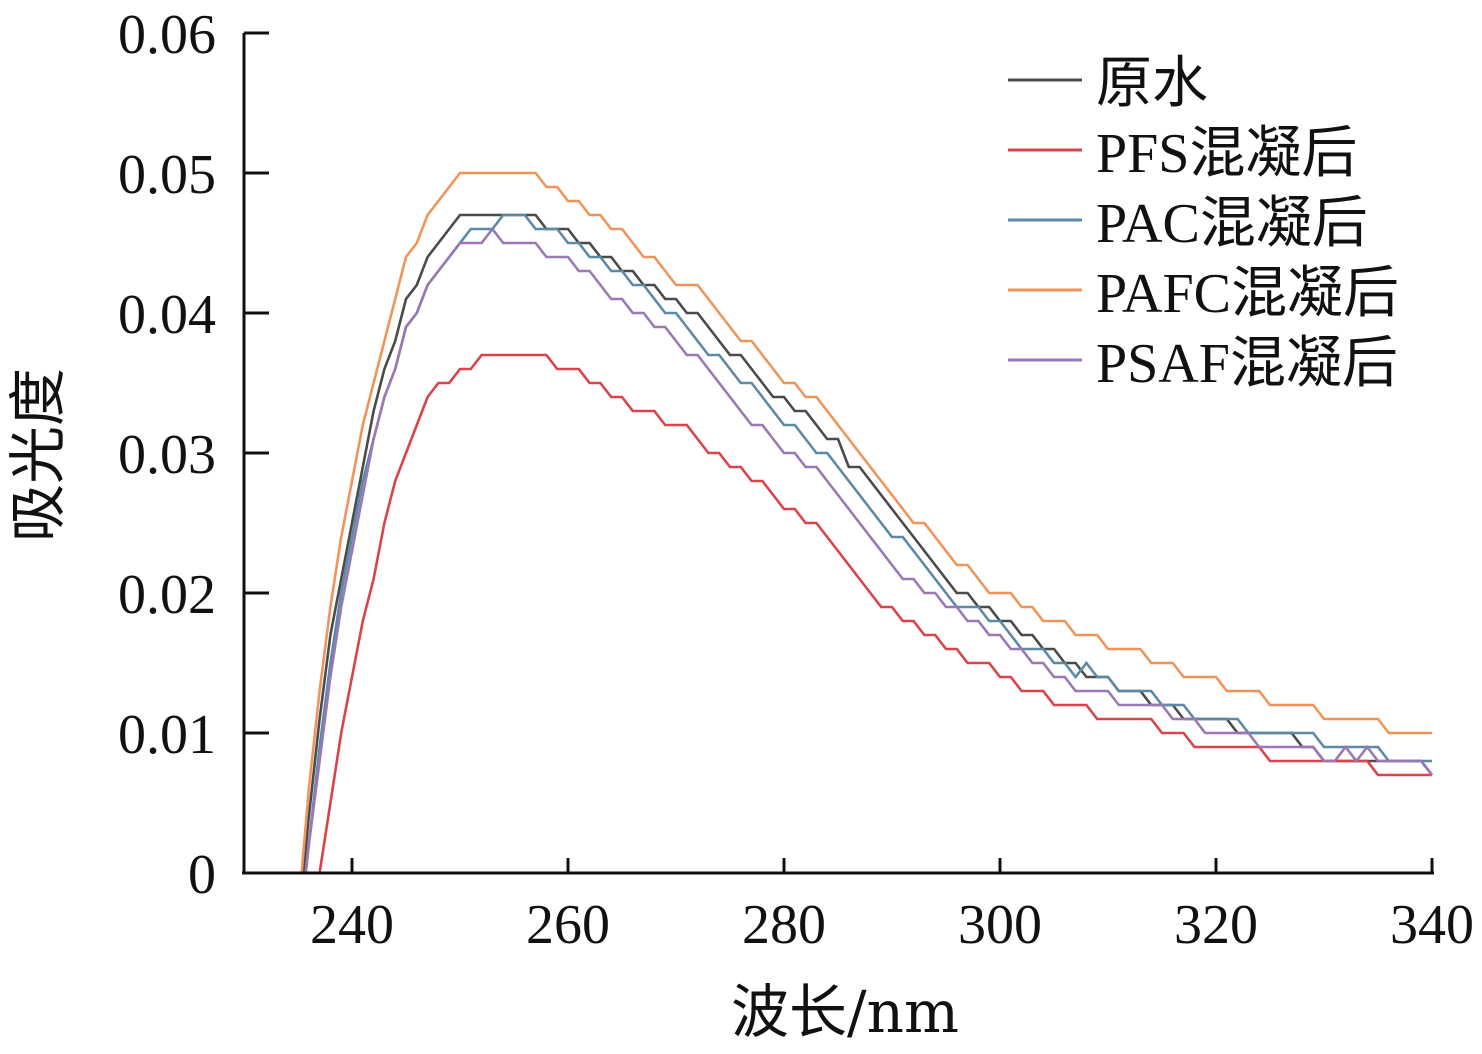 The height and width of the screenshot is (1054, 1482). I want to click on legend-label: PAC混凝后, so click(1232, 224).